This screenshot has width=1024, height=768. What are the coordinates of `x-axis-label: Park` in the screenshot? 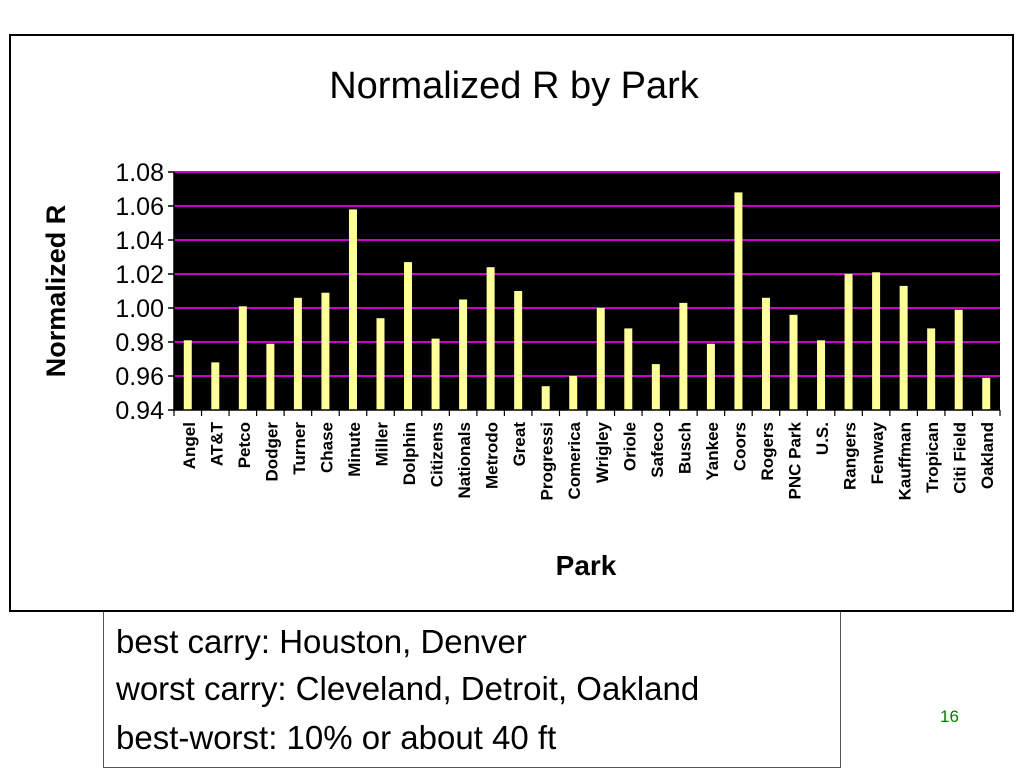 It's located at (586, 565).